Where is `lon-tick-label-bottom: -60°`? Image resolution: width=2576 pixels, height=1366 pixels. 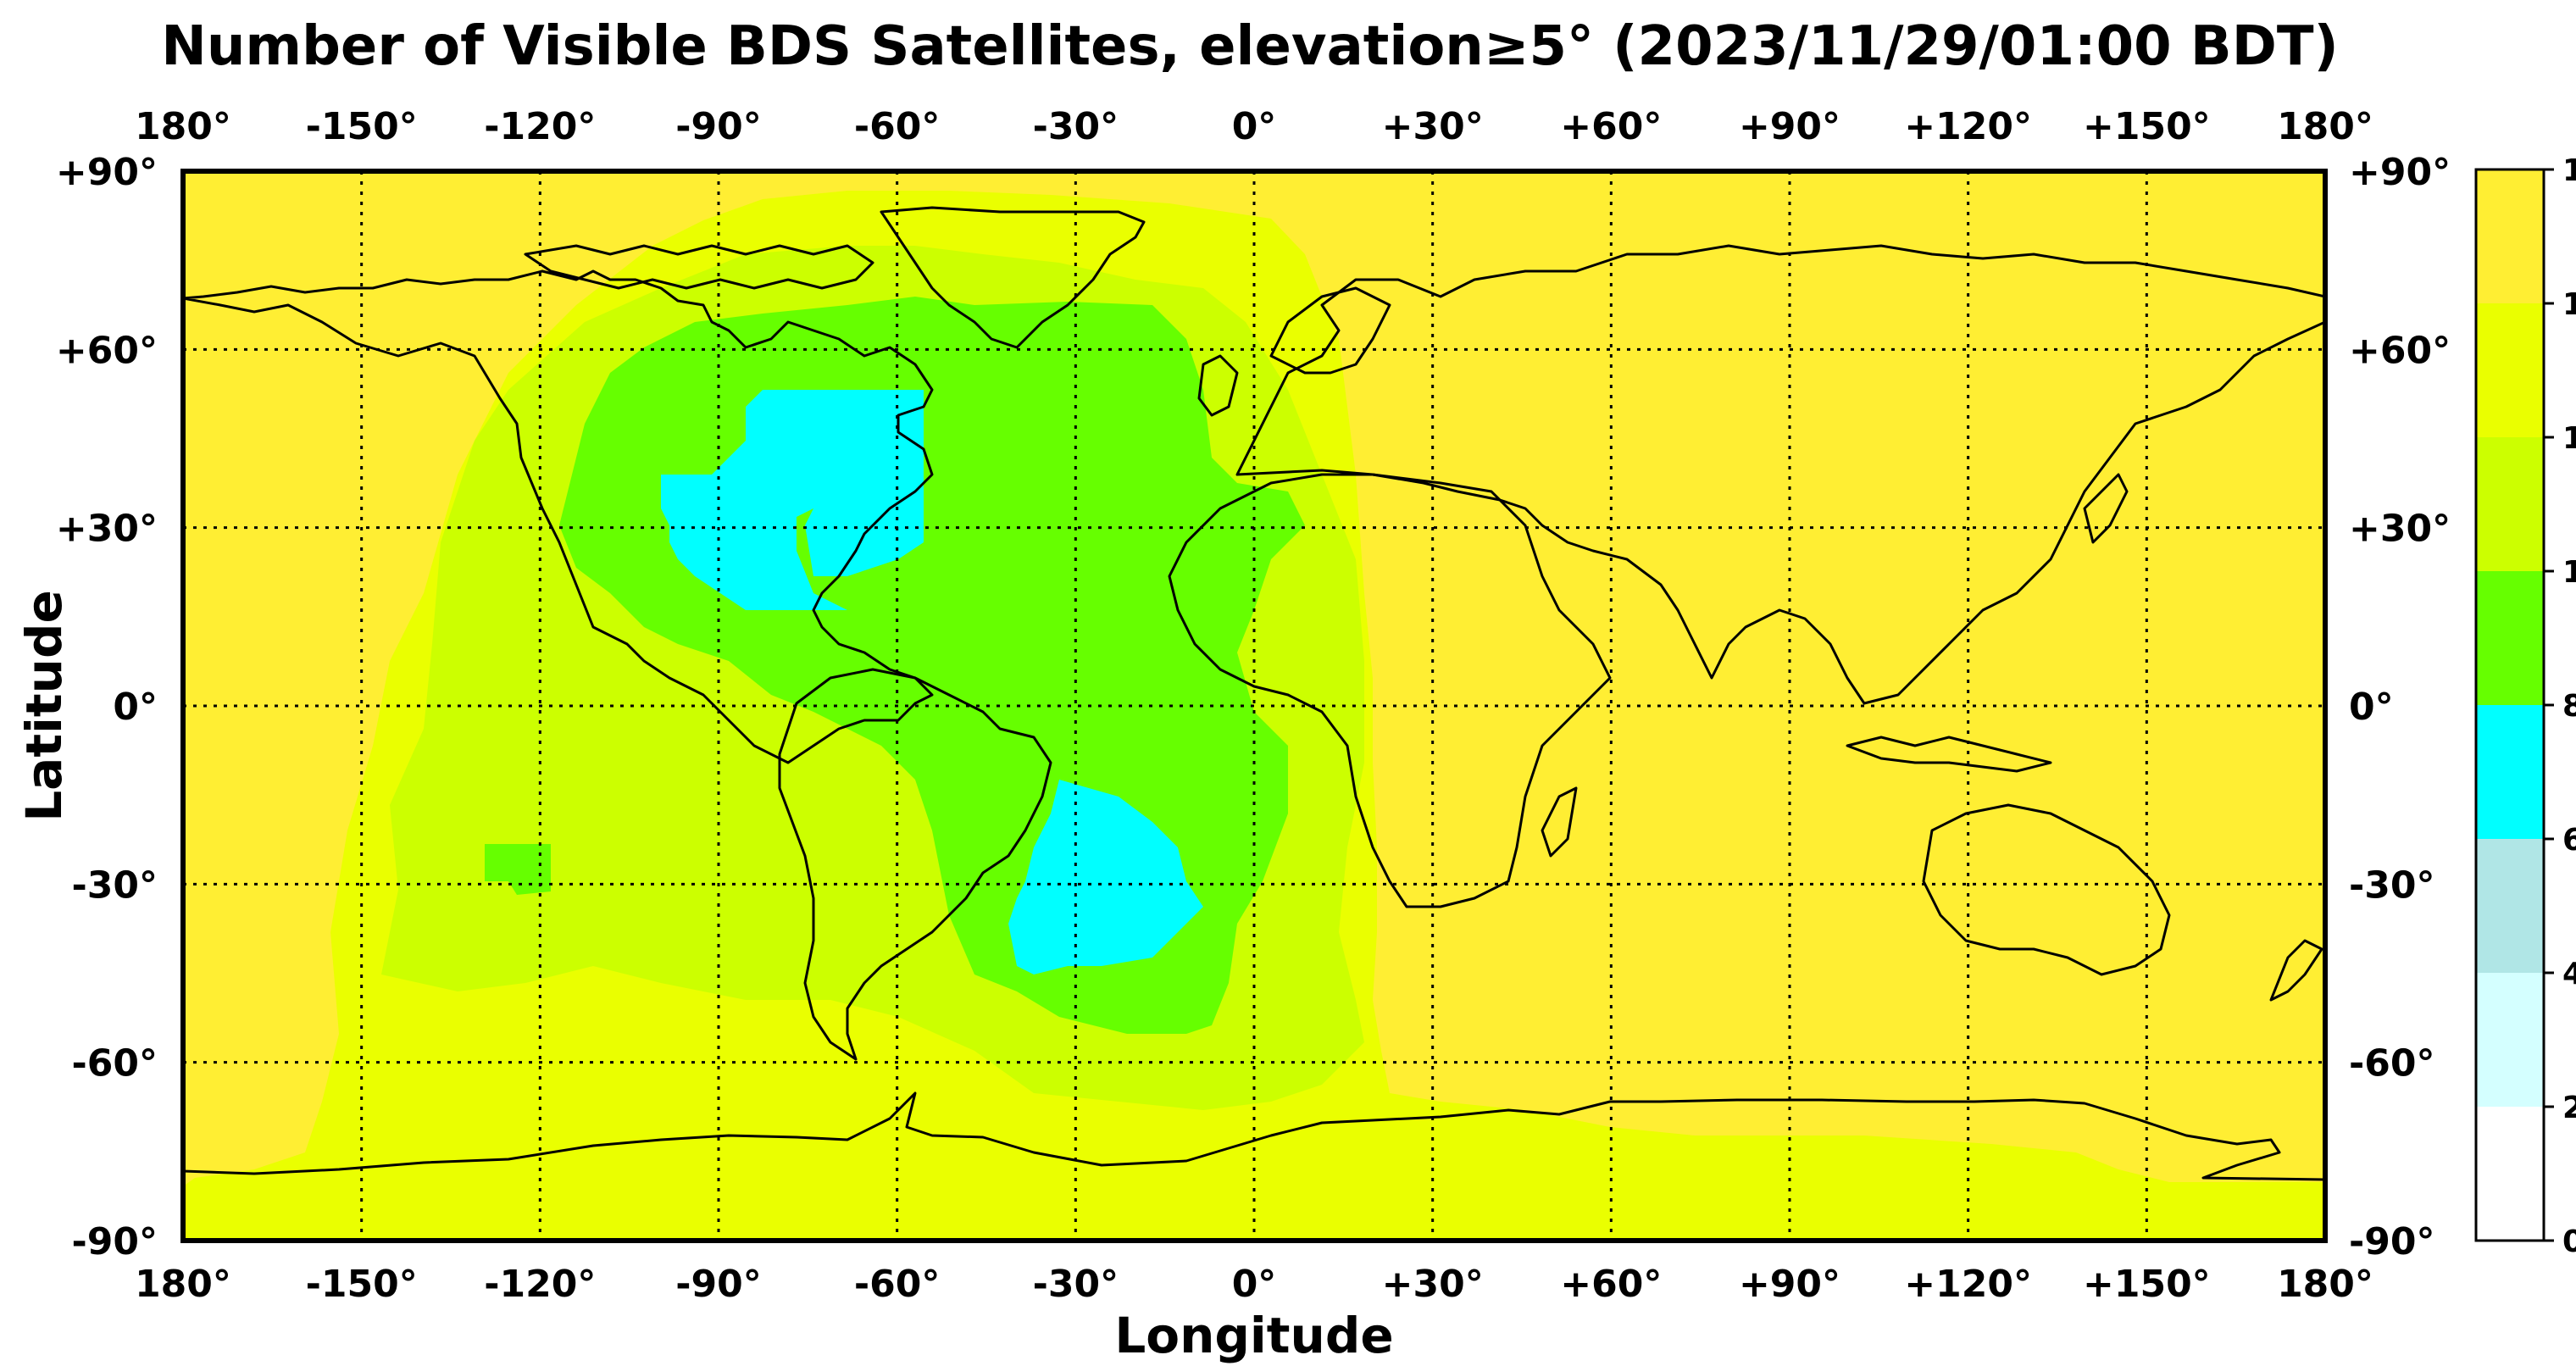 lon-tick-label-bottom: -60° is located at coordinates (897, 1284).